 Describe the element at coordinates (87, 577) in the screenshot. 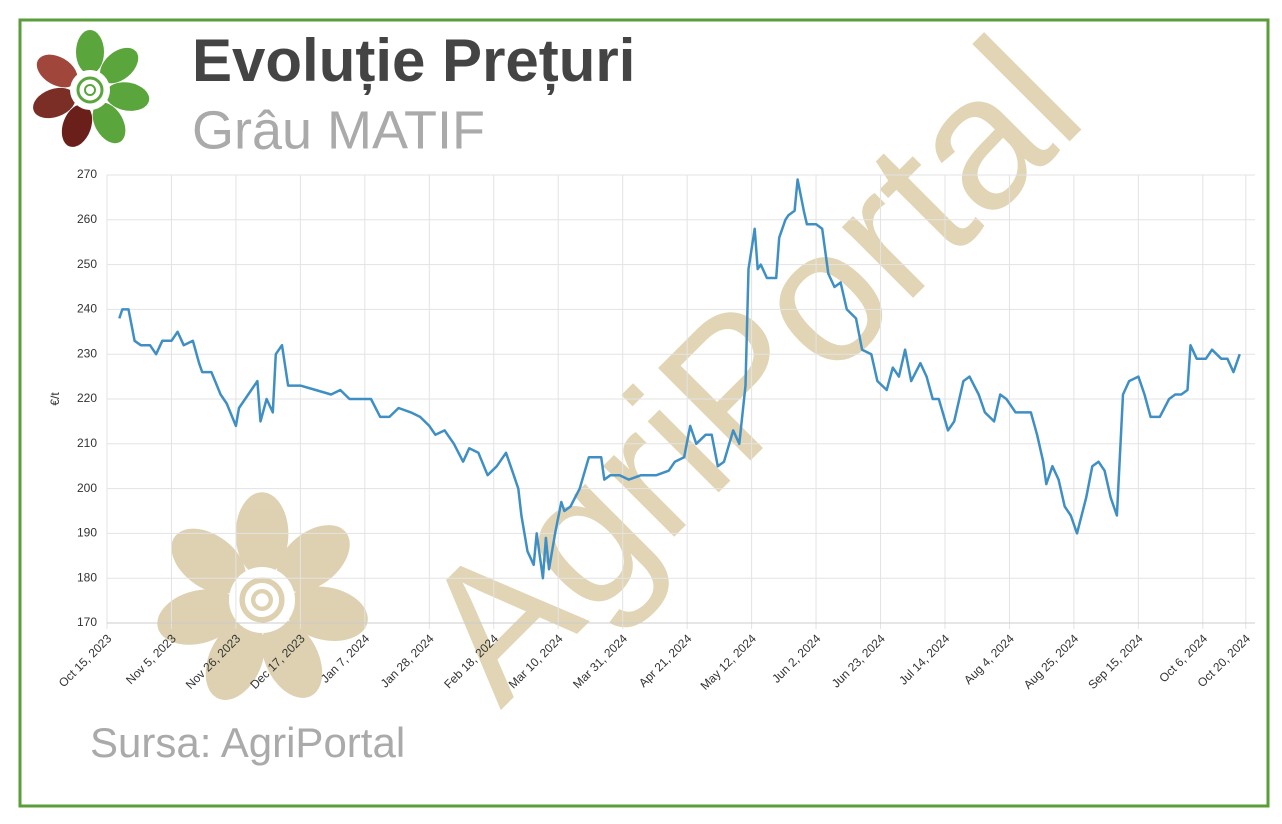

I see `y-tick-label: 180` at that location.